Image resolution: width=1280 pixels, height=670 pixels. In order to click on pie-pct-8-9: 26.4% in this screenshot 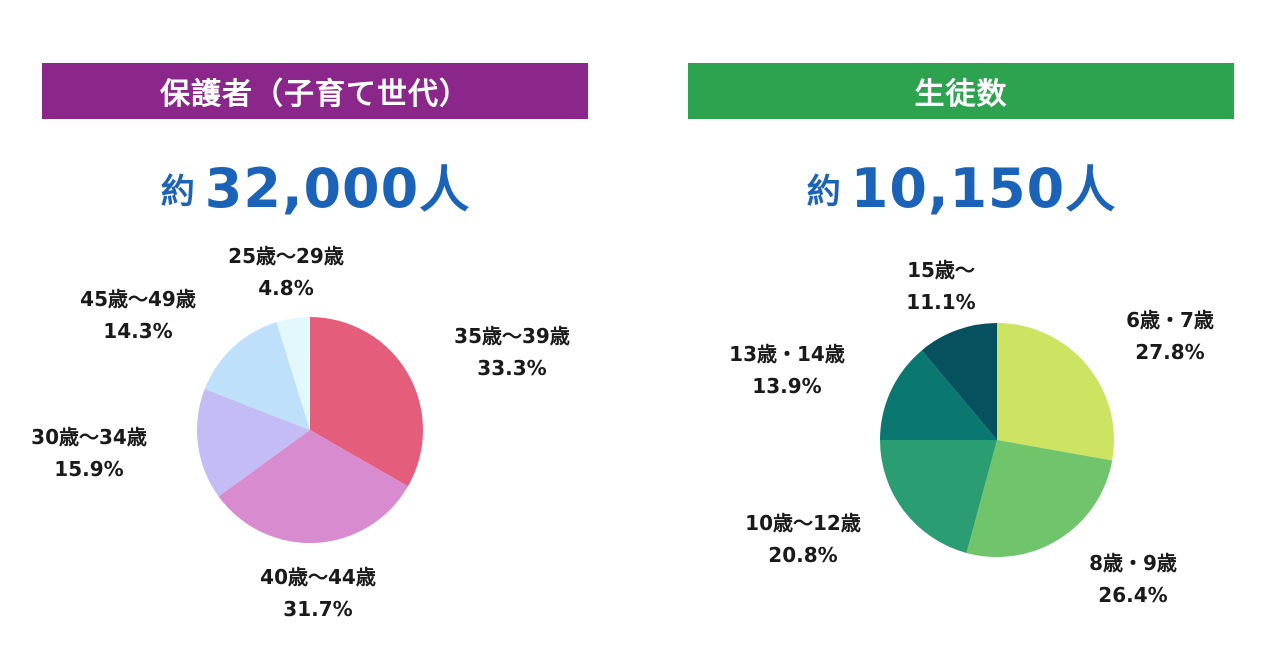, I will do `click(1132, 595)`.